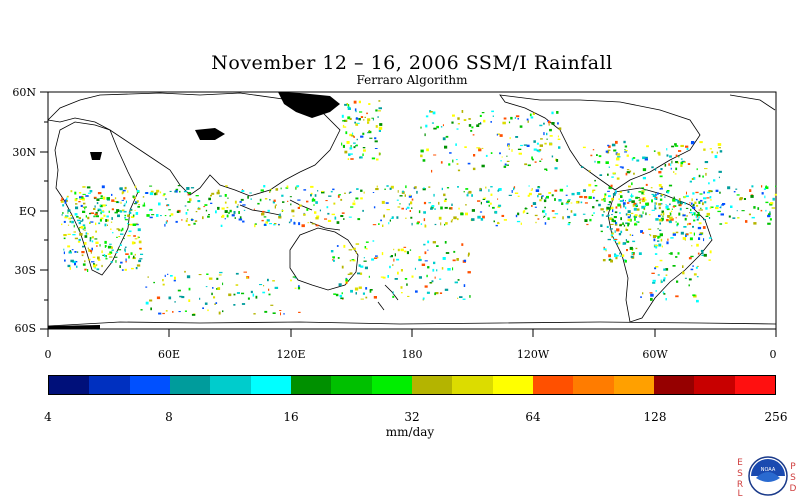 This screenshot has width=800, height=500. I want to click on lat-label-60n: 60N, so click(24, 92).